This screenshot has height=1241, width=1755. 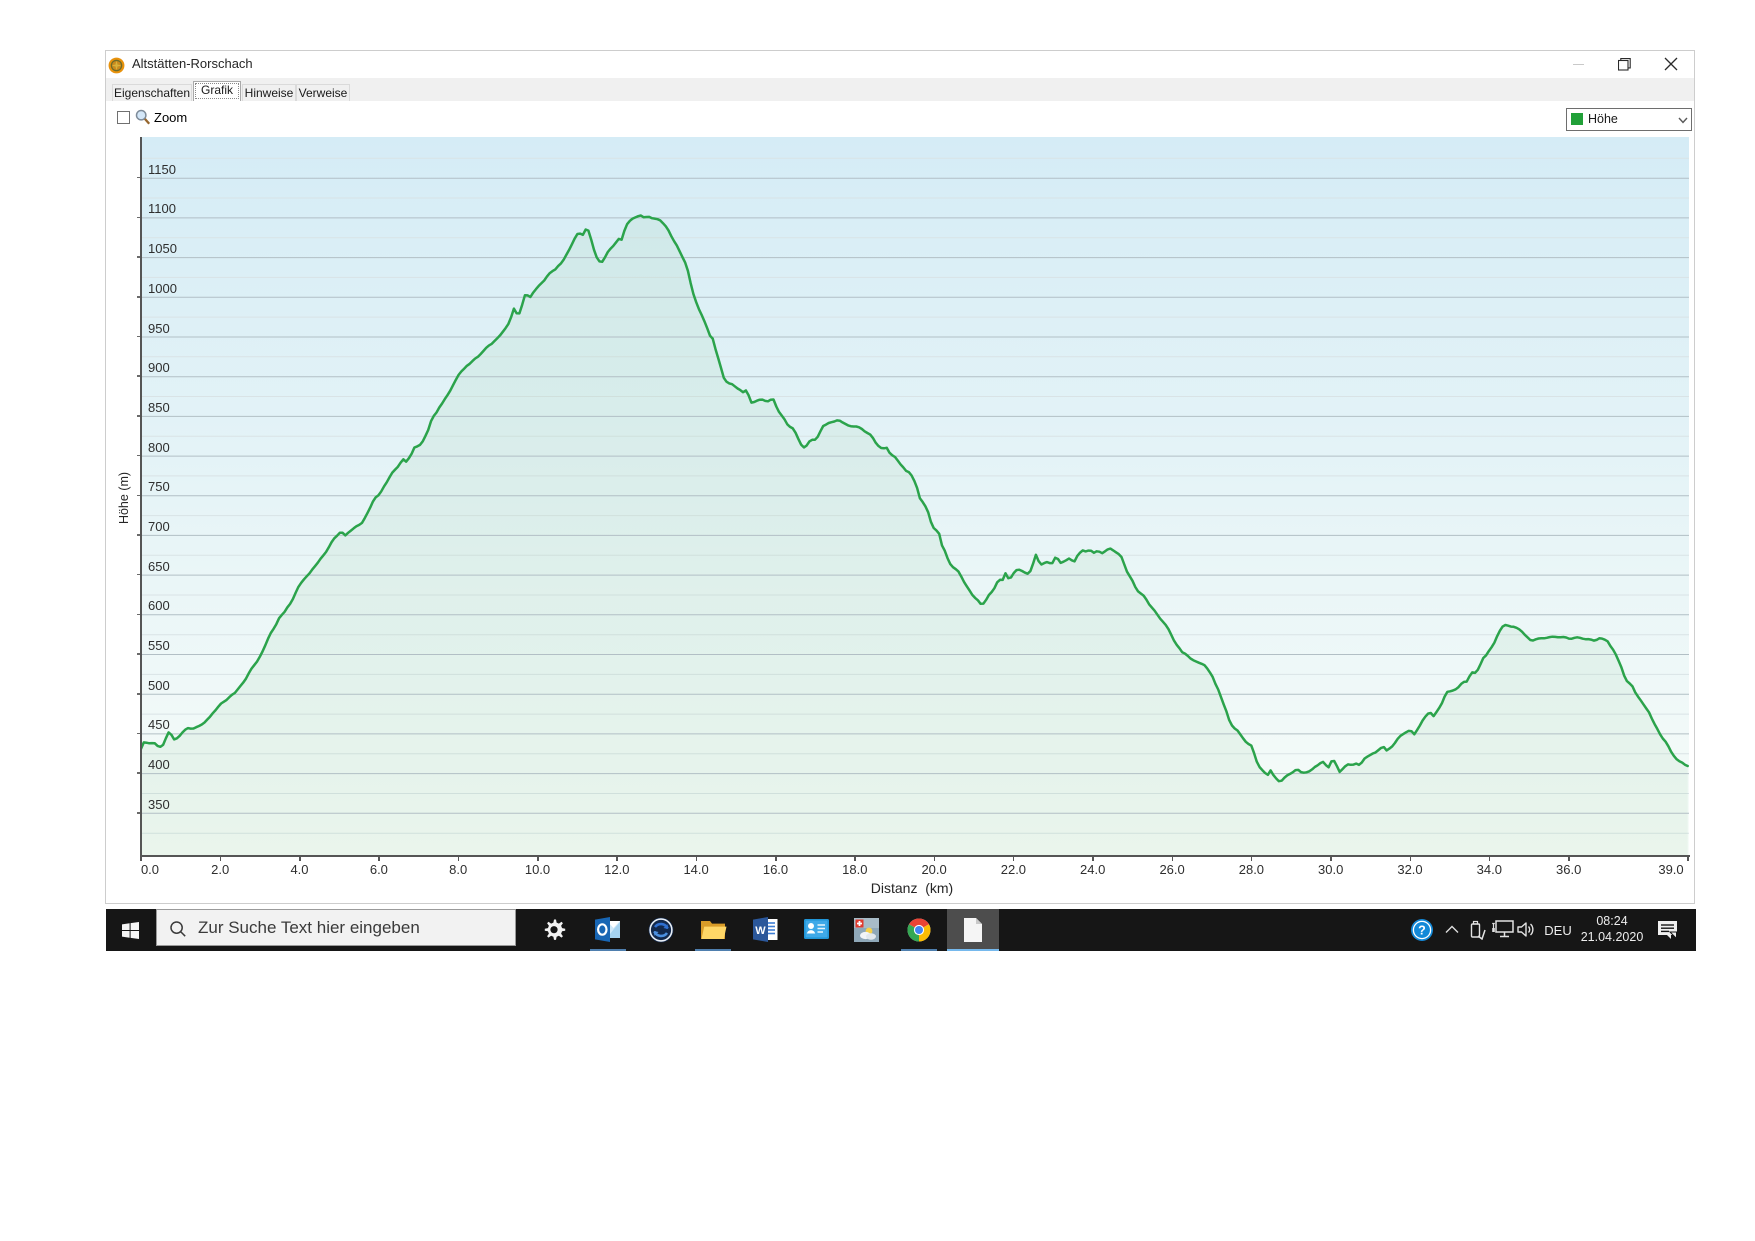 I want to click on svg-text: DEU, so click(x=1557, y=930).